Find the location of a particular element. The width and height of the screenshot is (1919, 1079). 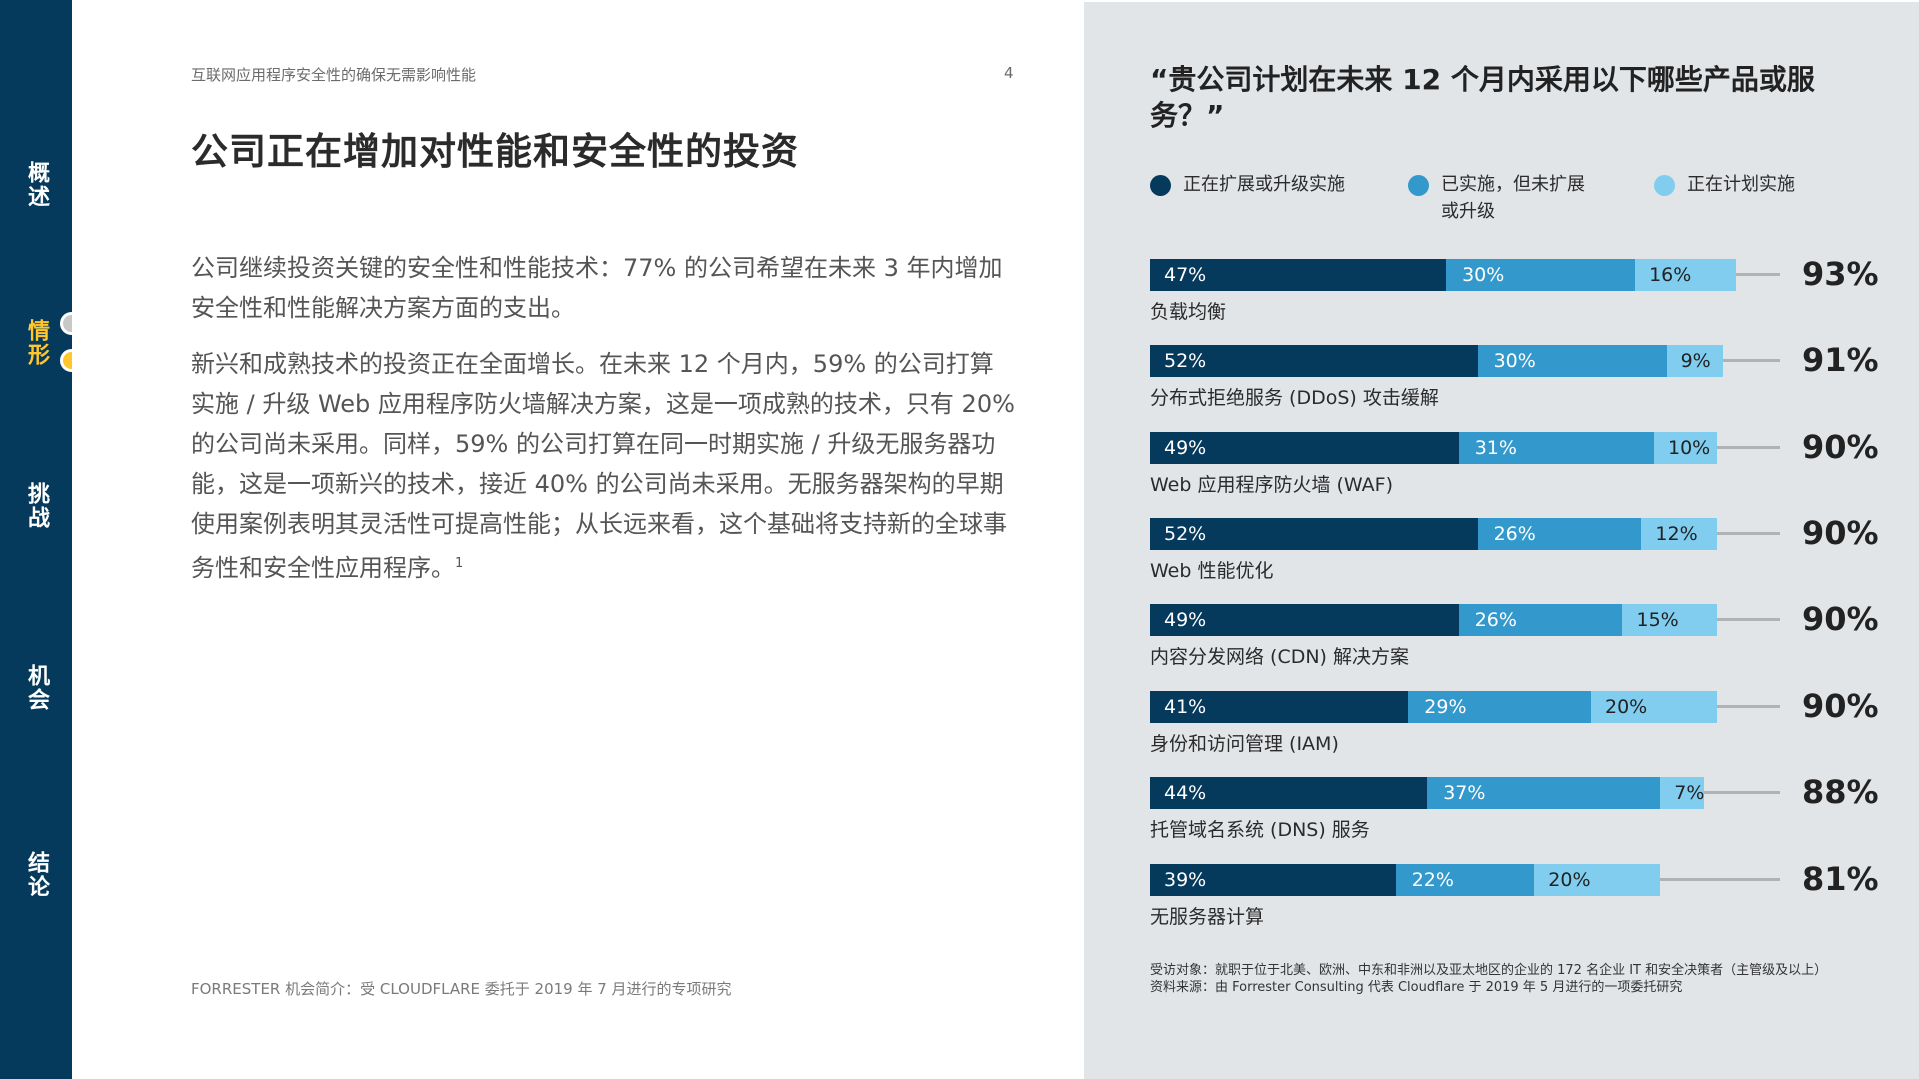

bar-segment: 47% is located at coordinates (1298, 275).